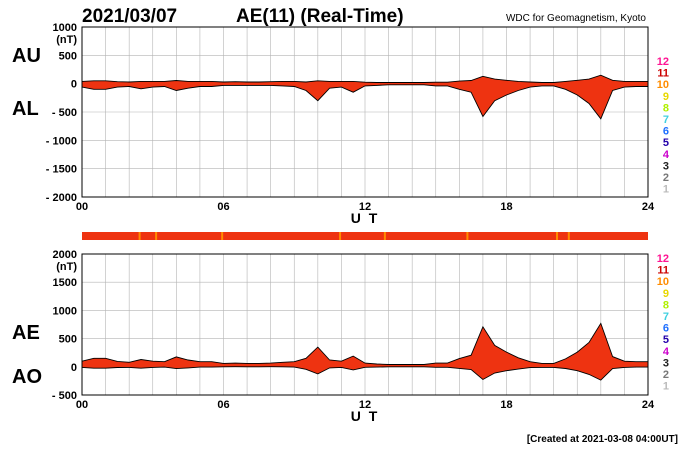  What do you see at coordinates (61, 198) in the screenshot?
I see `y-tick-label: - 2000` at bounding box center [61, 198].